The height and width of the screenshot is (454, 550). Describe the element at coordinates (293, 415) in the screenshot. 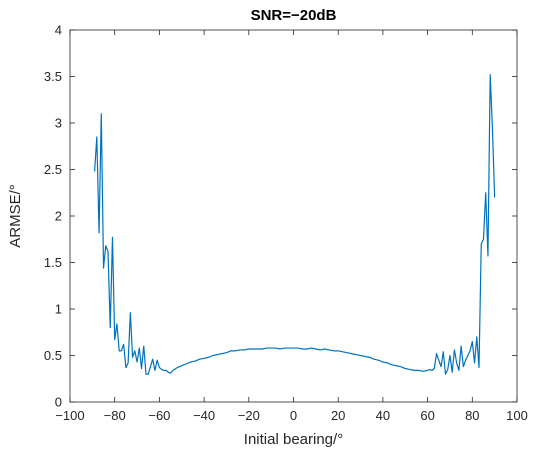

I see `x-tick-label: 0` at that location.